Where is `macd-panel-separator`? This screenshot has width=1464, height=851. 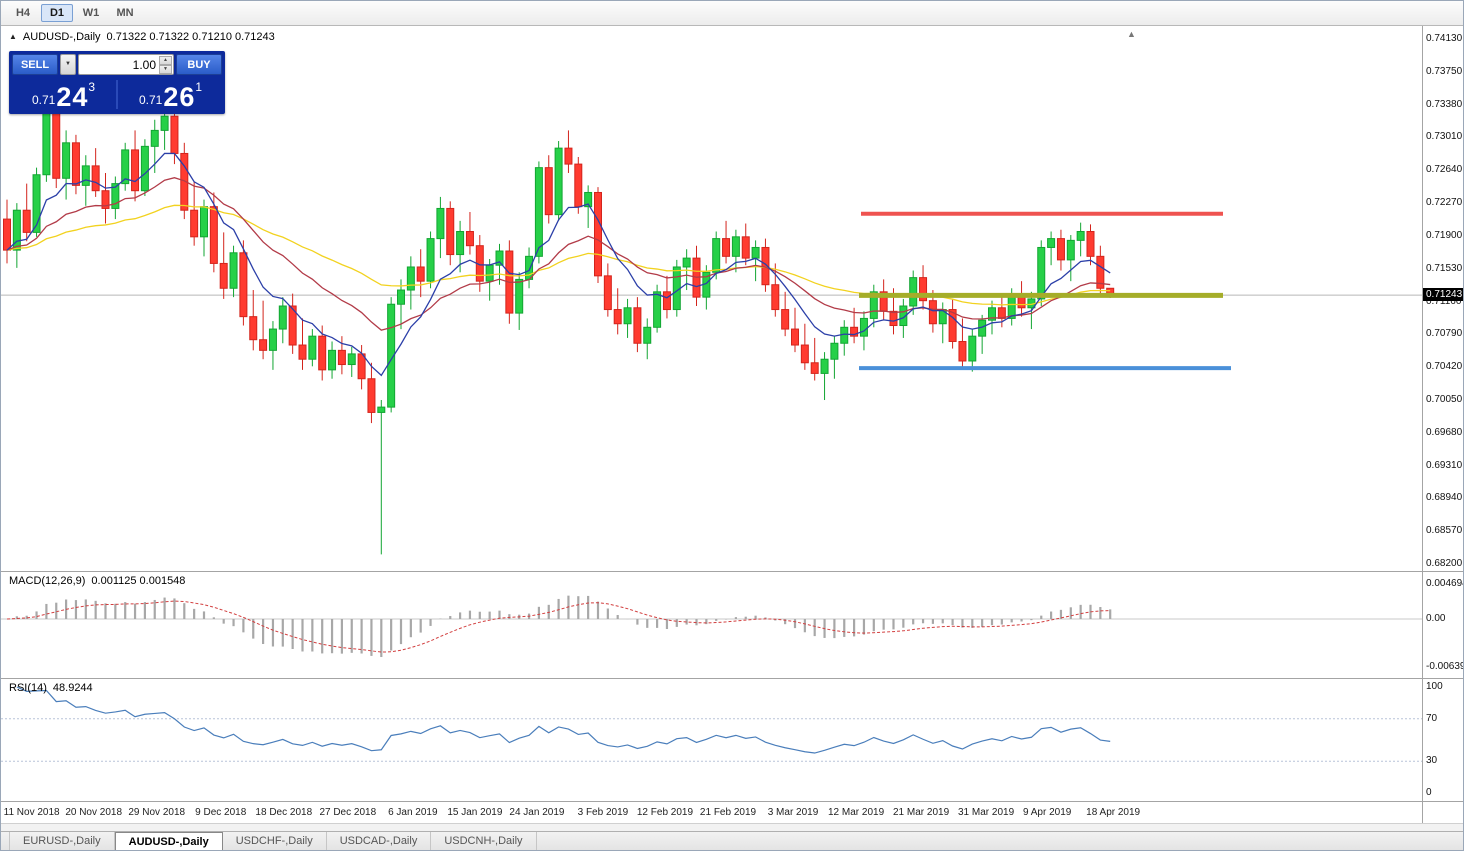
macd-panel-separator is located at coordinates (732, 571).